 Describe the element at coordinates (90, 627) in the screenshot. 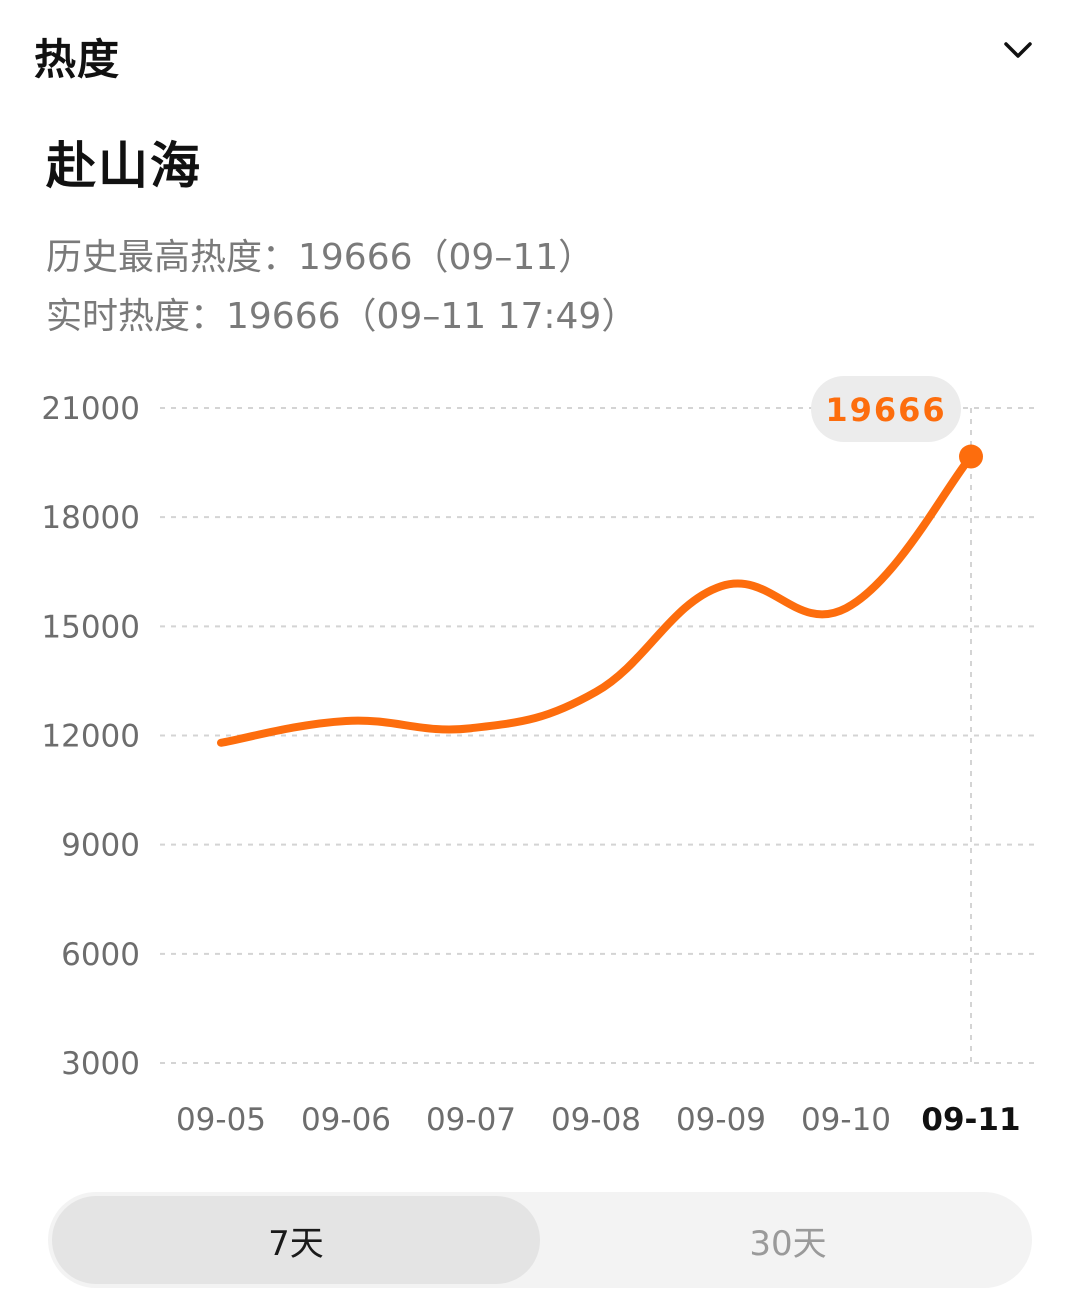

I see `y-tick-label: 15000` at that location.